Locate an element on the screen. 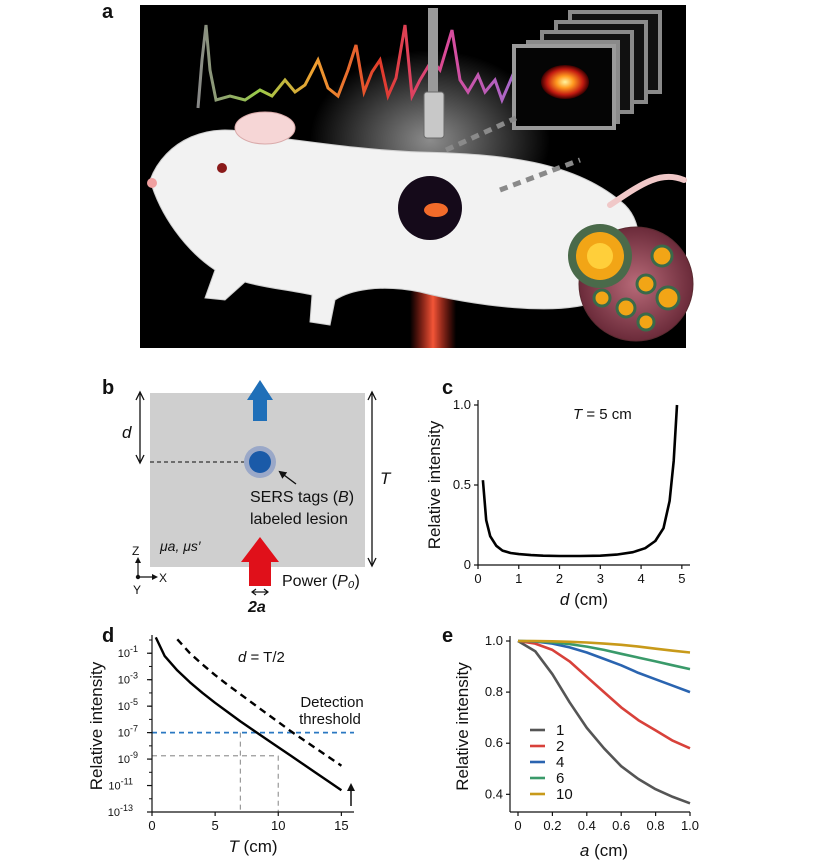 The width and height of the screenshot is (827, 863). c-x-tick-label: 3 is located at coordinates (600, 578).